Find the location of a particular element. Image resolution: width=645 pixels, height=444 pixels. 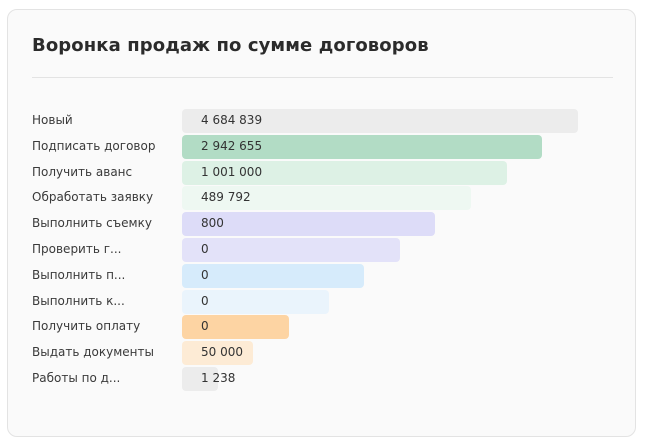

funnel-stage-row: Выполнить п... 0 is located at coordinates (321, 275).